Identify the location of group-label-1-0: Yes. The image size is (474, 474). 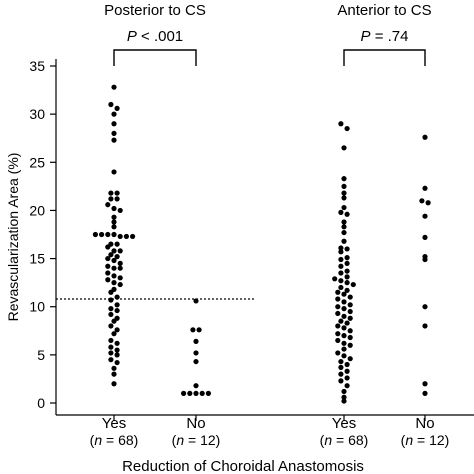
(344, 423).